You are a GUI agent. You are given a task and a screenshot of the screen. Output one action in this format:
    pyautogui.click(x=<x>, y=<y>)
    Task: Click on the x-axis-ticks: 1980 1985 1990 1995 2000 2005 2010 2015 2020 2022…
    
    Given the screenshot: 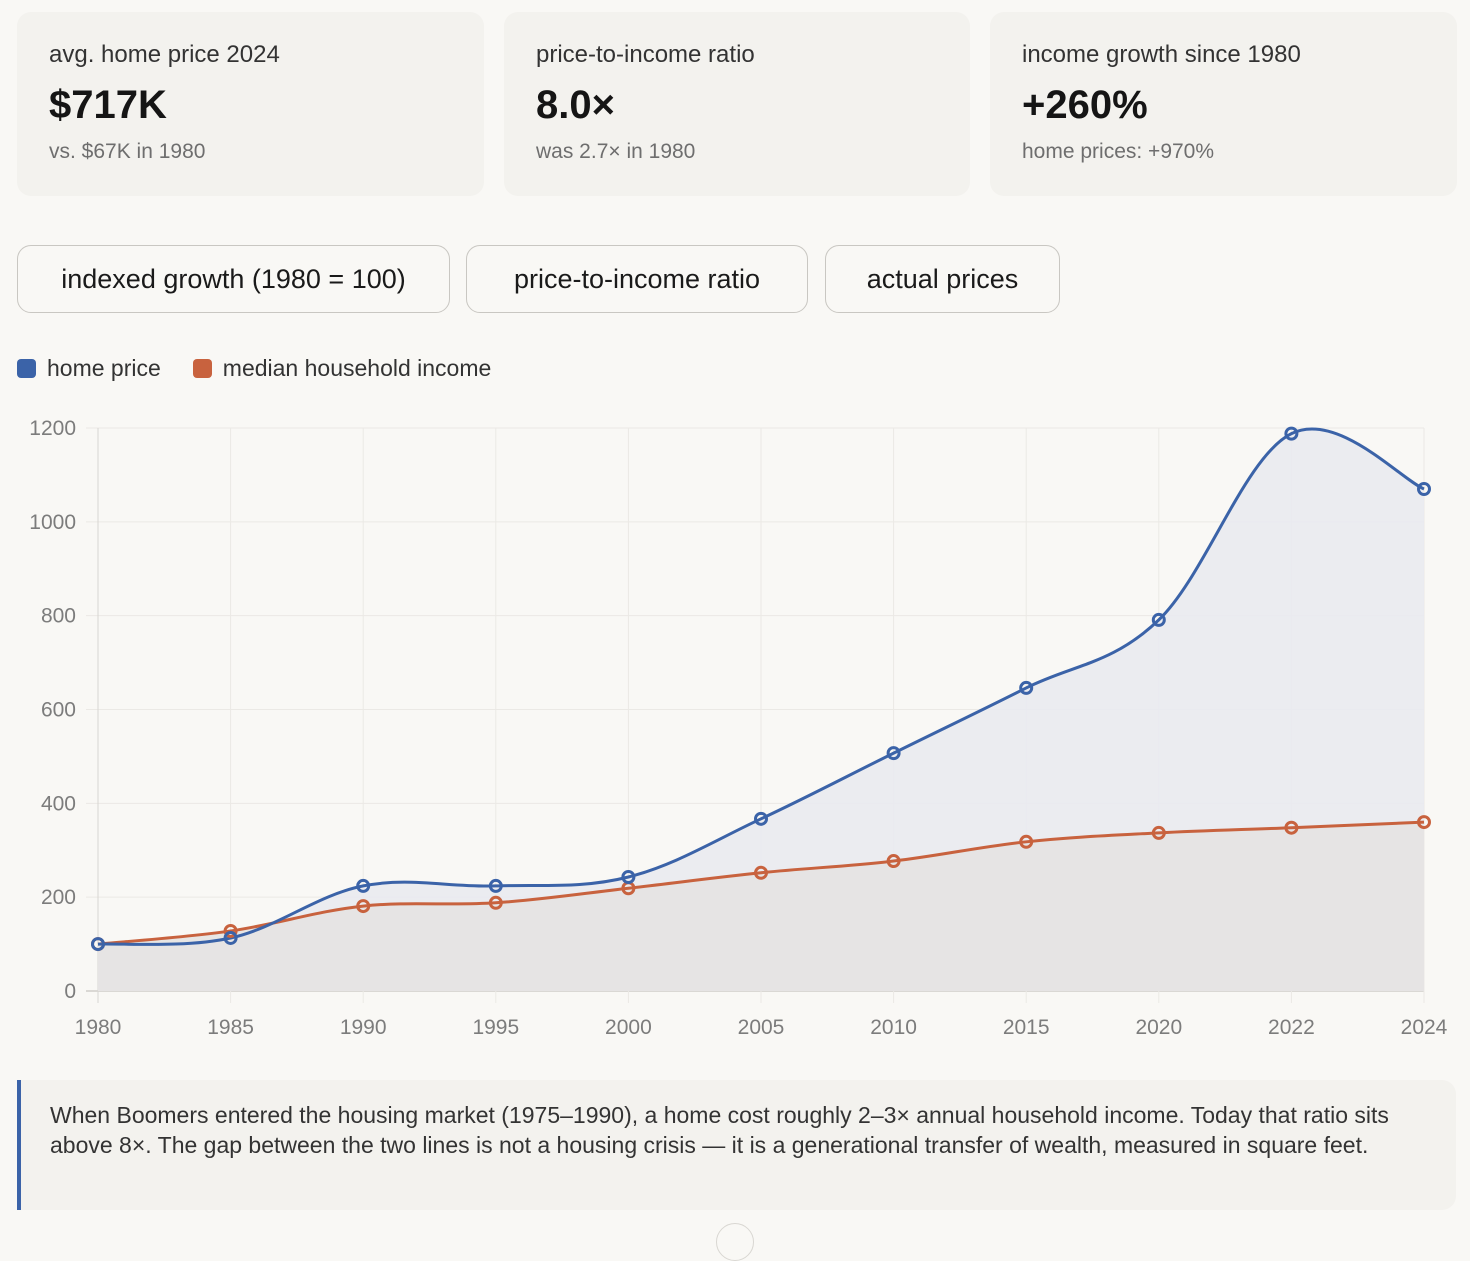 What is the action you would take?
    pyautogui.click(x=761, y=1027)
    